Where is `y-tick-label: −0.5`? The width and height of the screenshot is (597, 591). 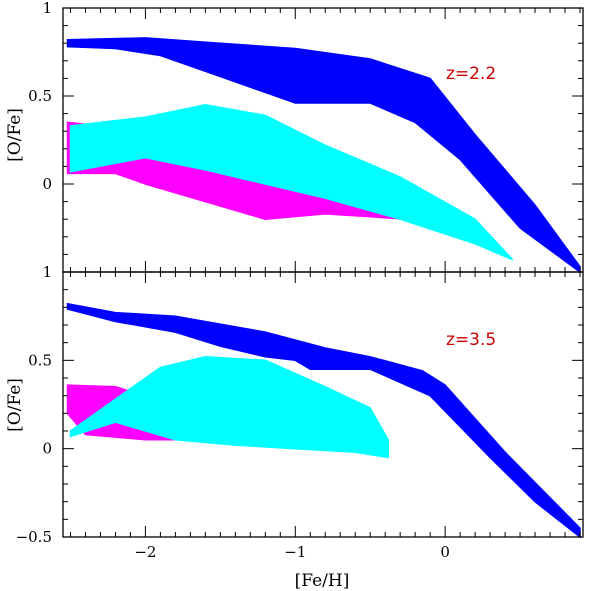
y-tick-label: −0.5 is located at coordinates (34, 537).